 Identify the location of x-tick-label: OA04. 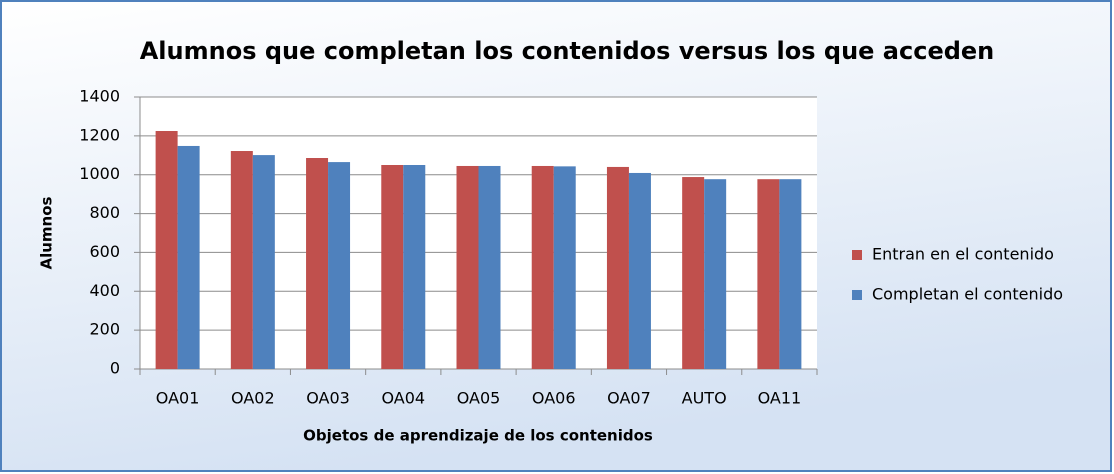
(403, 398).